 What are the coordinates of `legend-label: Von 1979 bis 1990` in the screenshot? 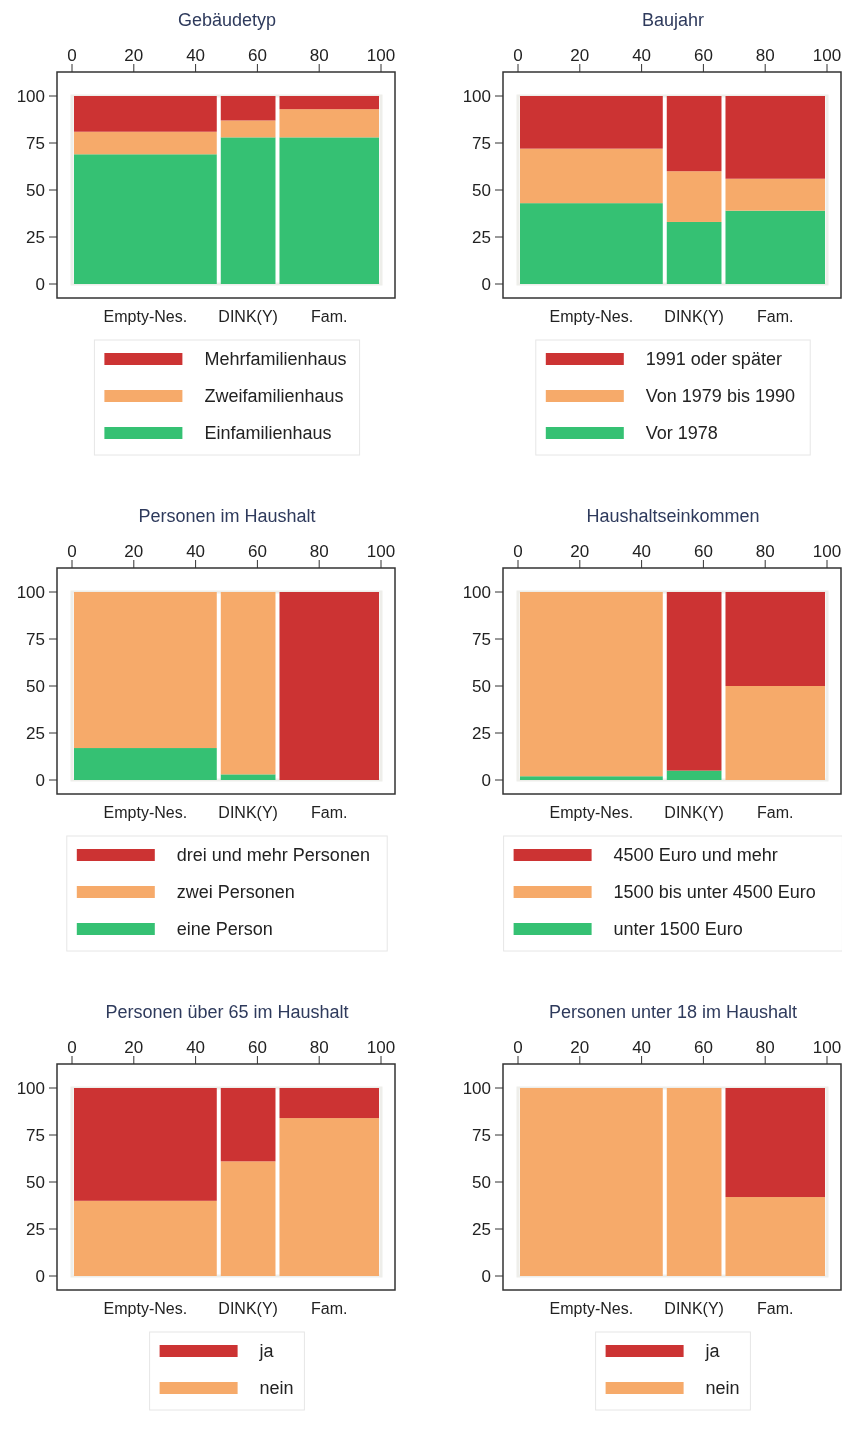 It's located at (720, 396).